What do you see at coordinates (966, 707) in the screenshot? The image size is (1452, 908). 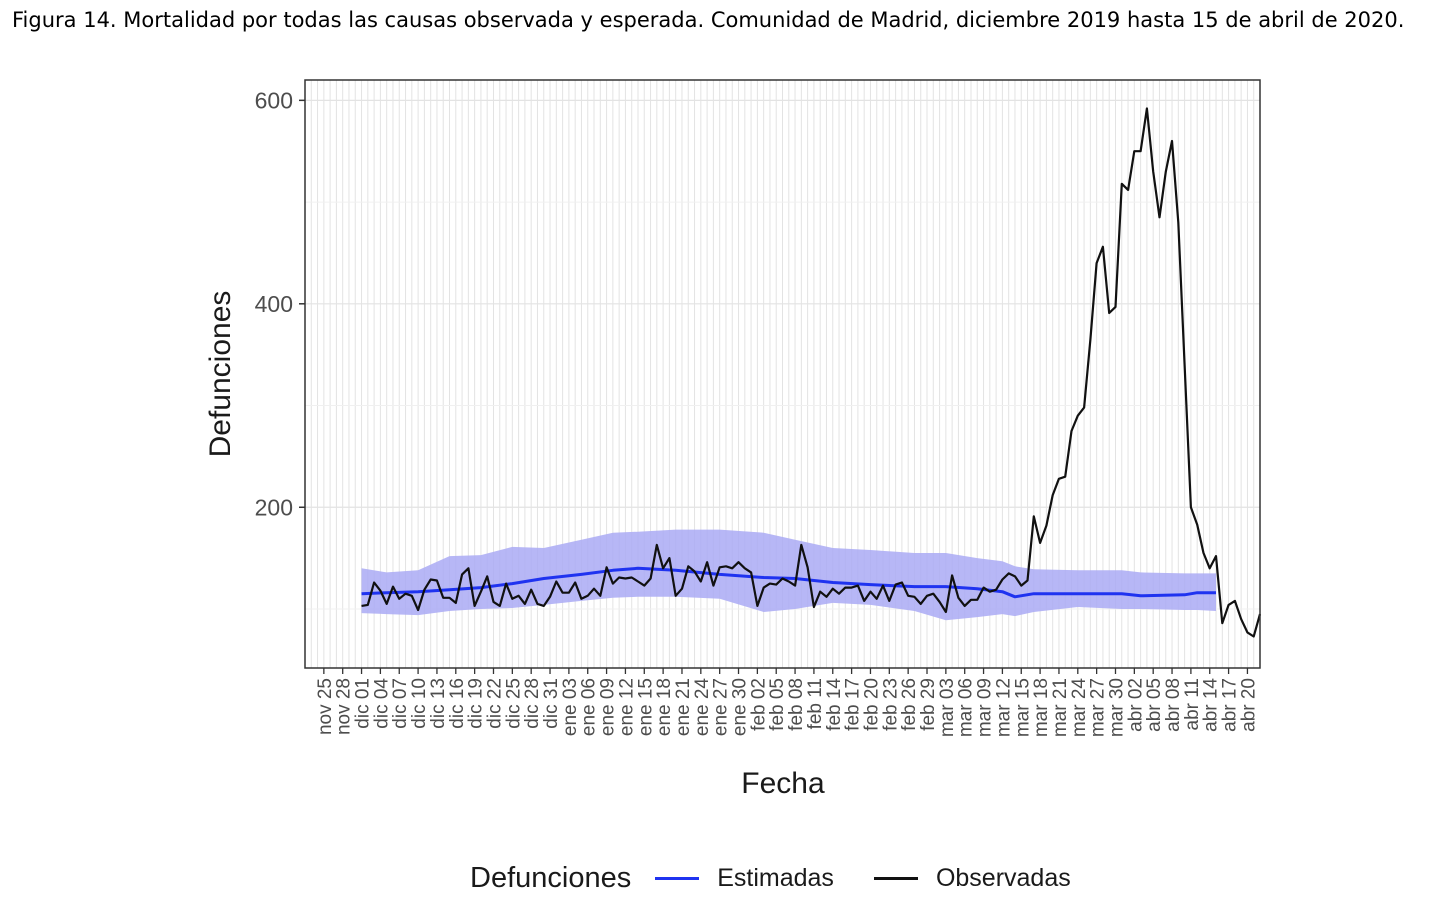 I see `x-tick-label: mar 06` at bounding box center [966, 707].